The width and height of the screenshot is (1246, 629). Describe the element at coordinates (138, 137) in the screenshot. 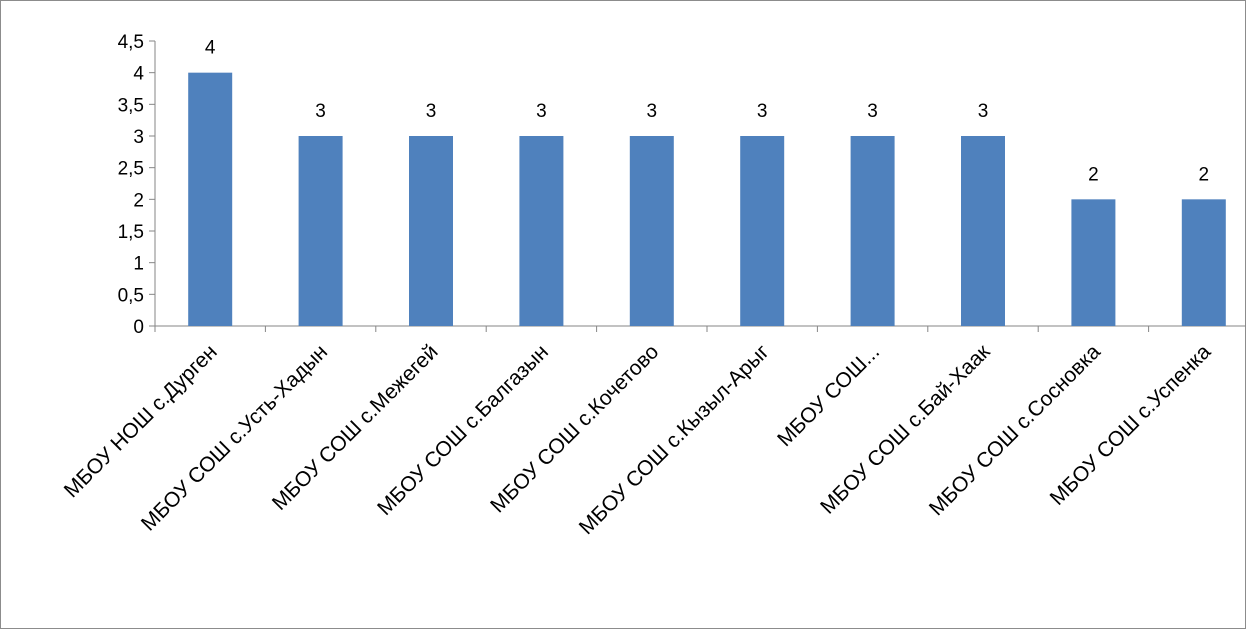

I see `y-tick-label: 3` at that location.